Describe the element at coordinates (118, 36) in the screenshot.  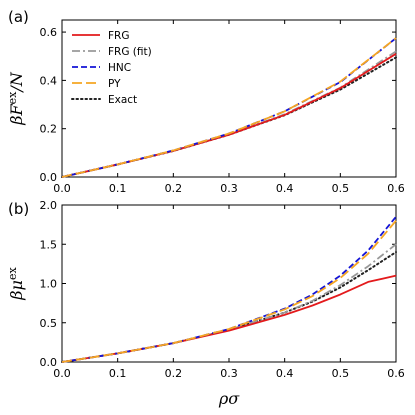
I see `legend-entry: FRG` at that location.